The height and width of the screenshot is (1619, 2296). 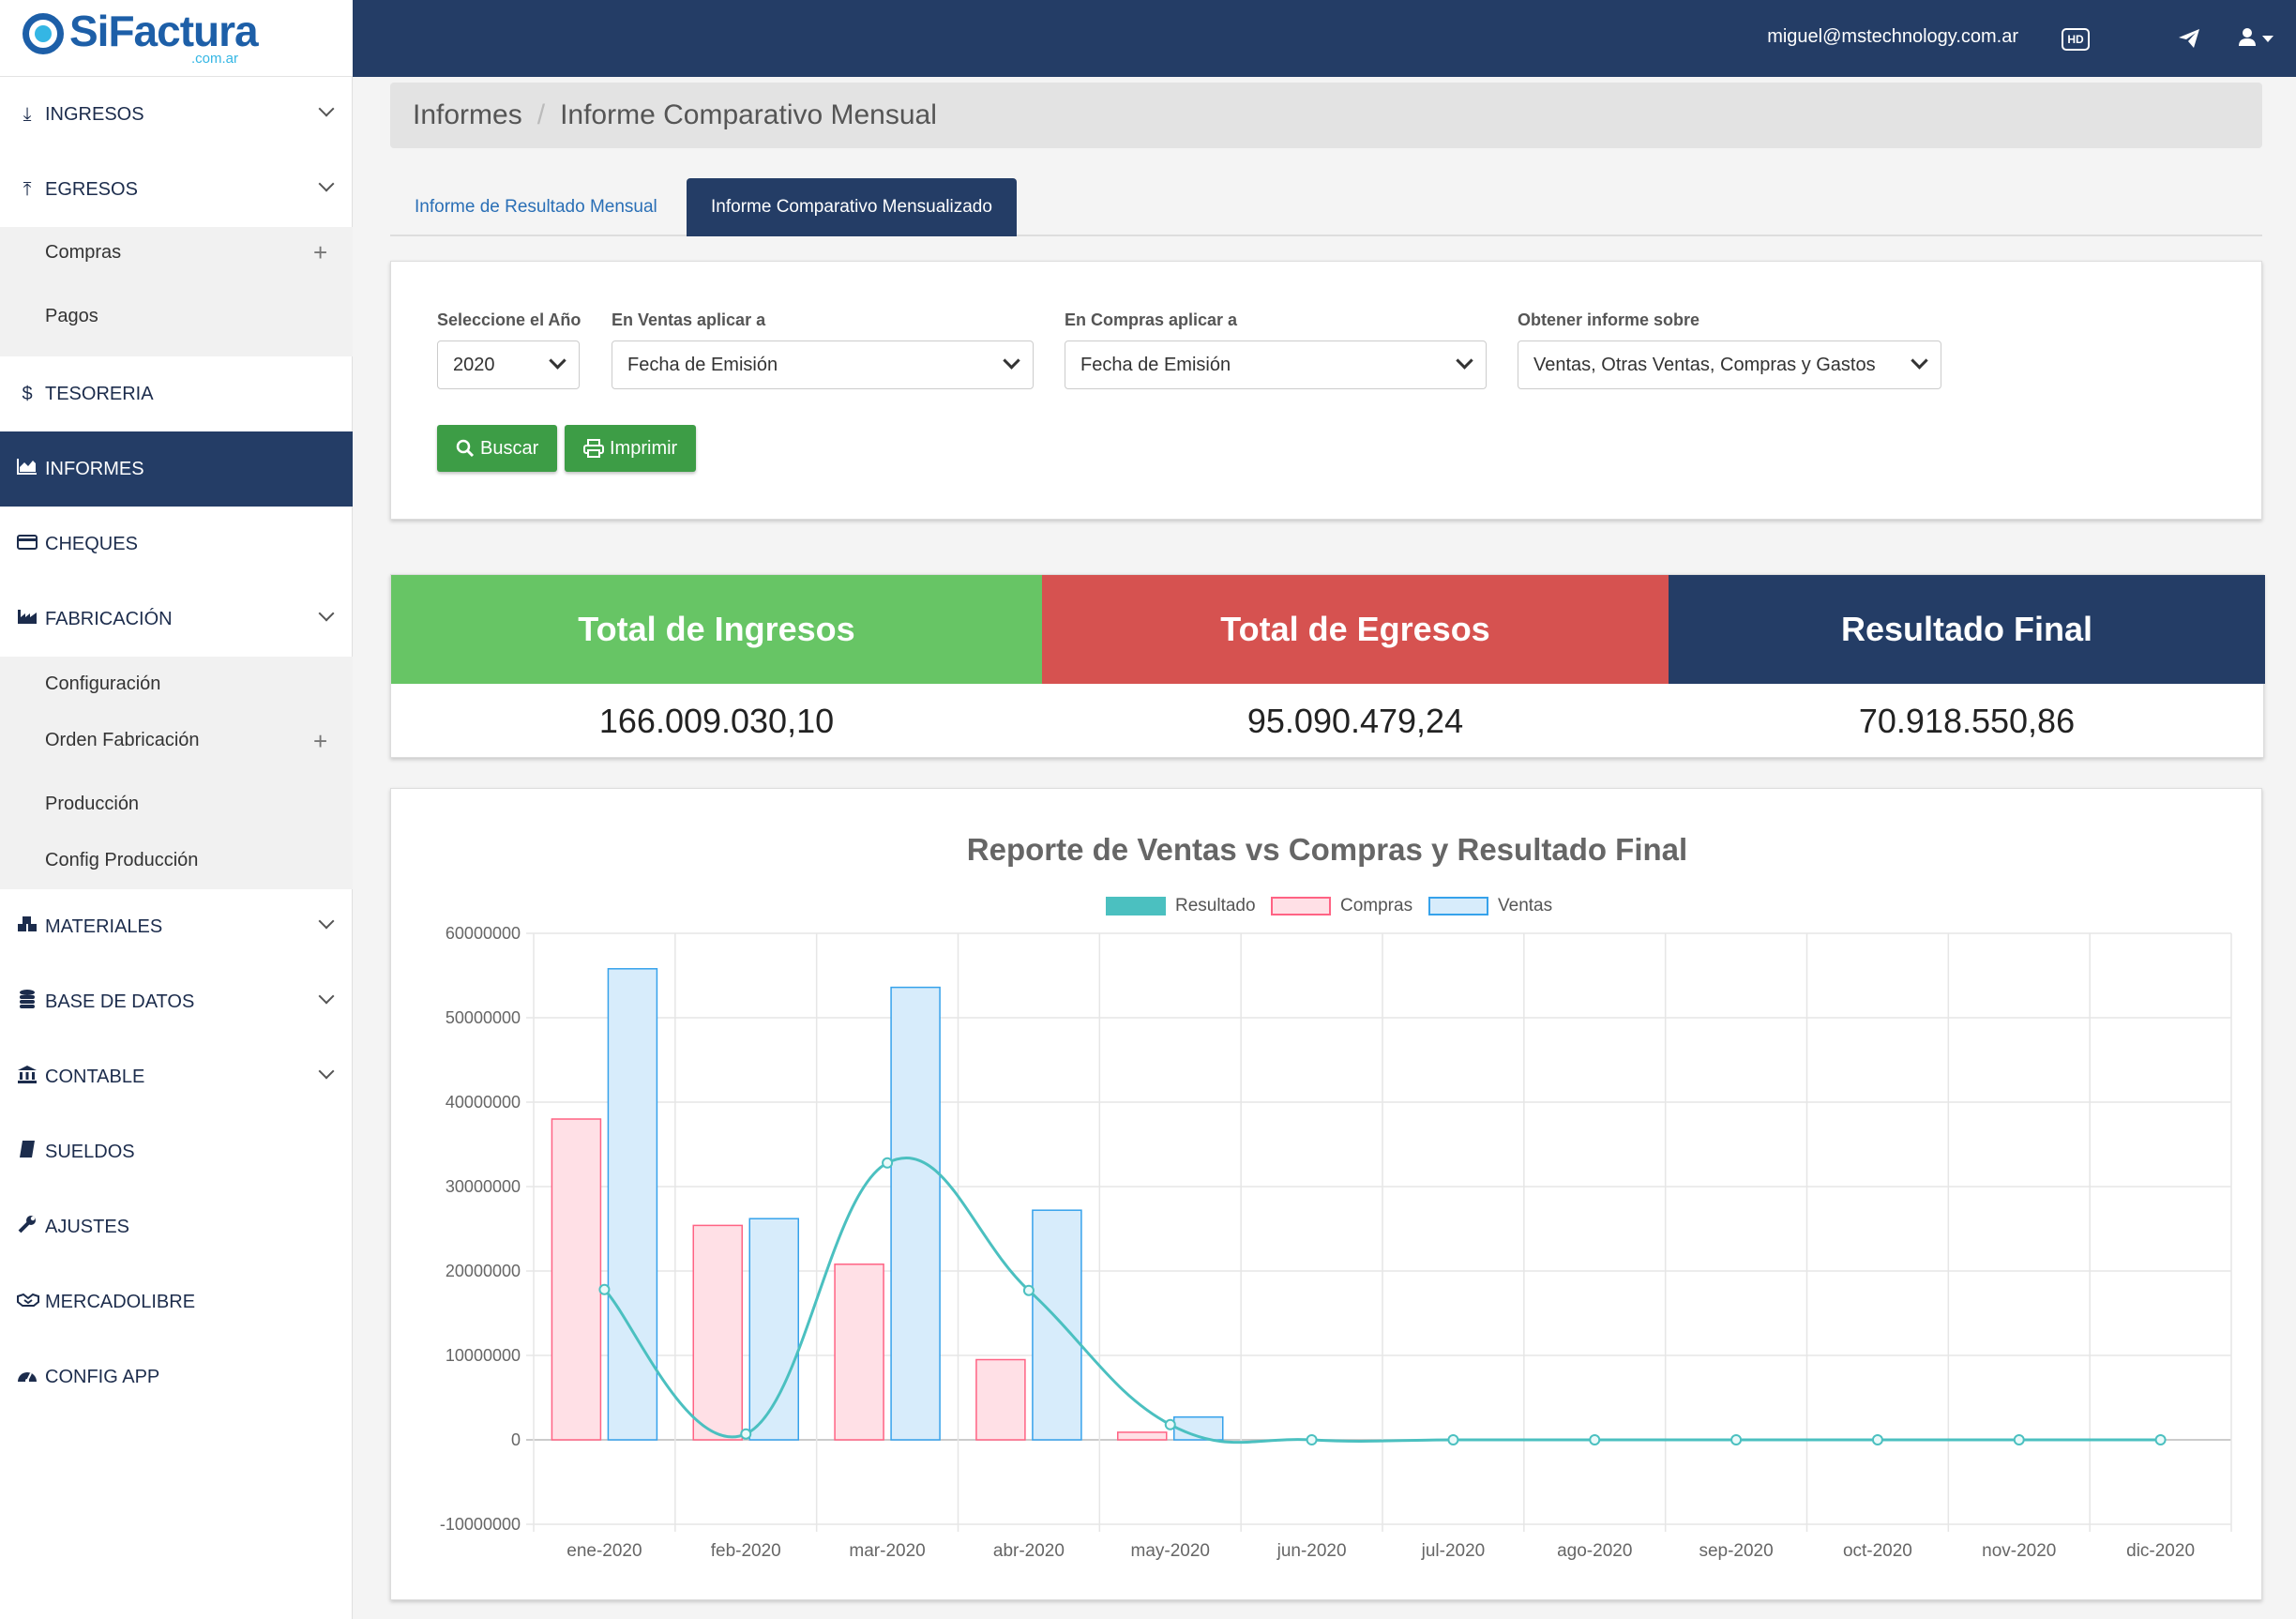 I want to click on legend-compras: Compras, so click(x=1341, y=906).